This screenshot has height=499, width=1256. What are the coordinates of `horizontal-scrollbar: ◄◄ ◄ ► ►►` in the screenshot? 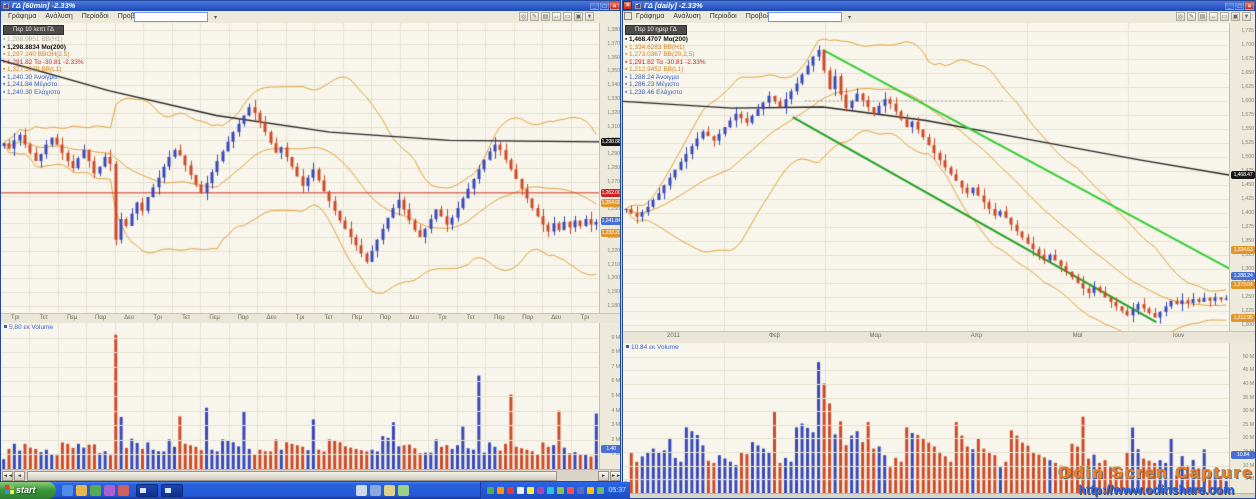 It's located at (311, 475).